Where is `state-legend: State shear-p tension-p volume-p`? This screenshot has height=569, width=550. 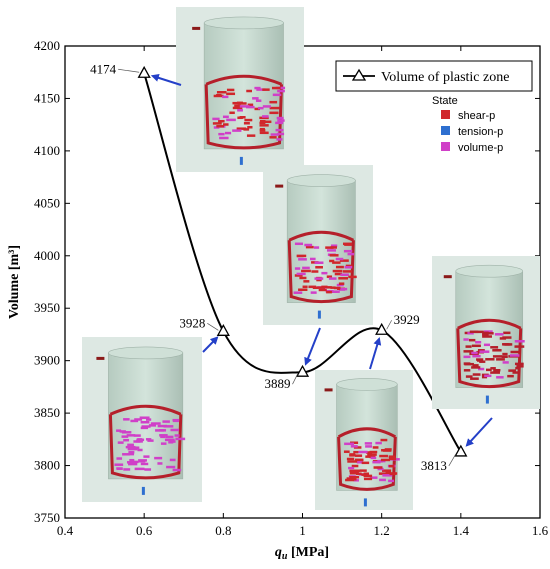
state-legend: State shear-p tension-p volume-p is located at coordinates (467, 124).